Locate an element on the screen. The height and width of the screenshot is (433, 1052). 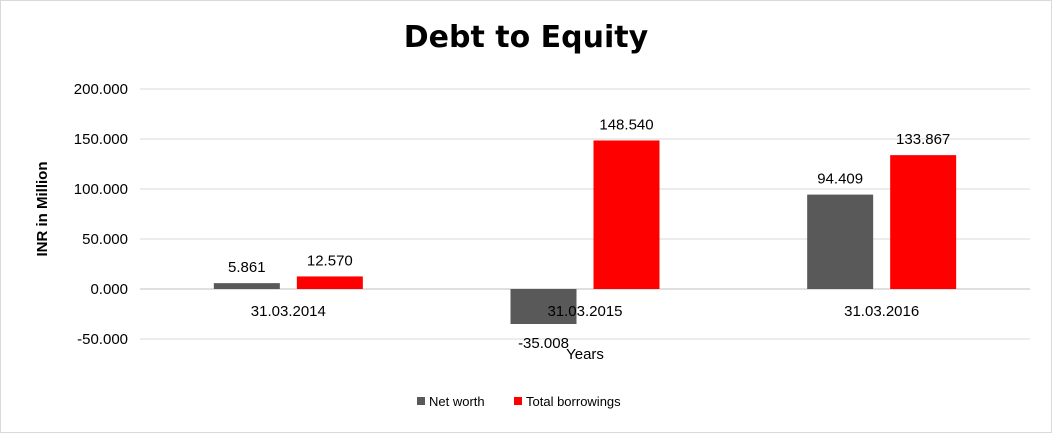
legend-label: Net worth is located at coordinates (457, 401).